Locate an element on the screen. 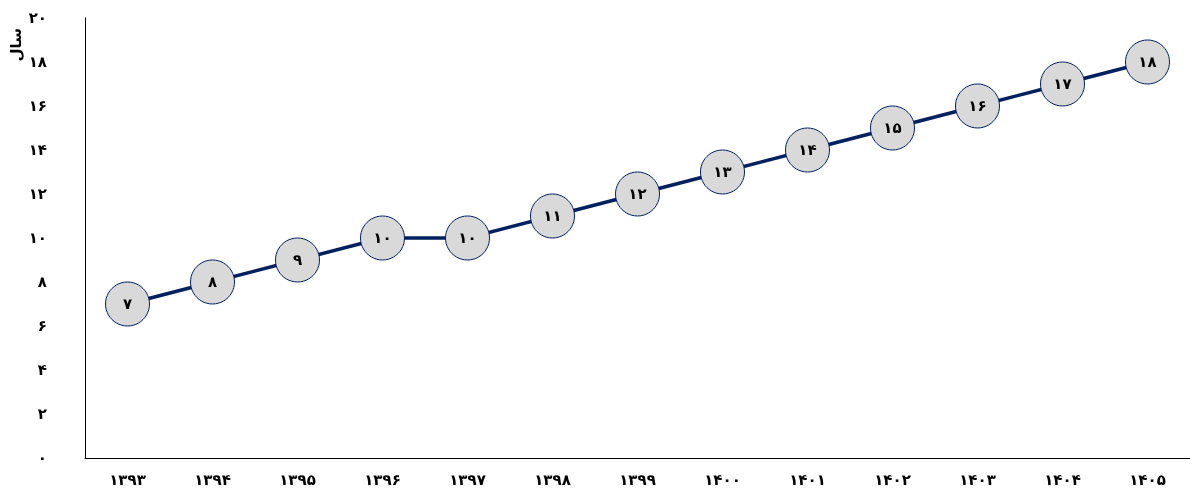 The height and width of the screenshot is (495, 1190). y-tick-label: ۲۰ is located at coordinates (37, 18).